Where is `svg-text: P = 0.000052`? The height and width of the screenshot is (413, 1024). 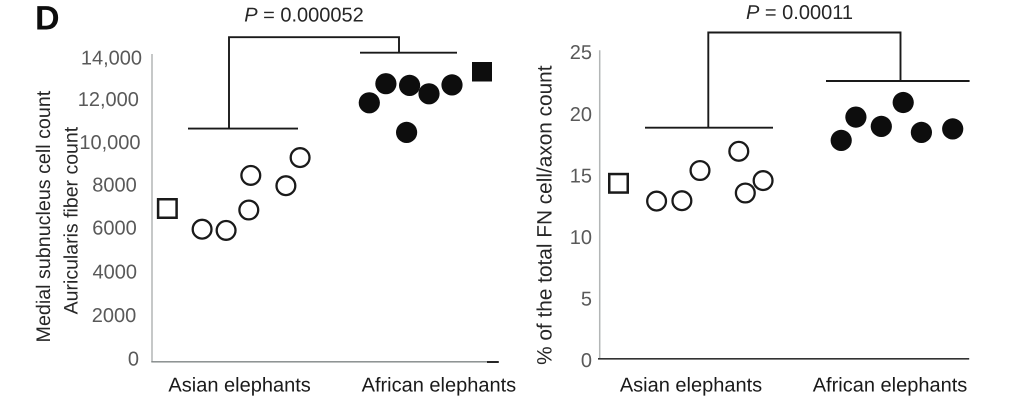 svg-text: P = 0.000052 is located at coordinates (304, 16).